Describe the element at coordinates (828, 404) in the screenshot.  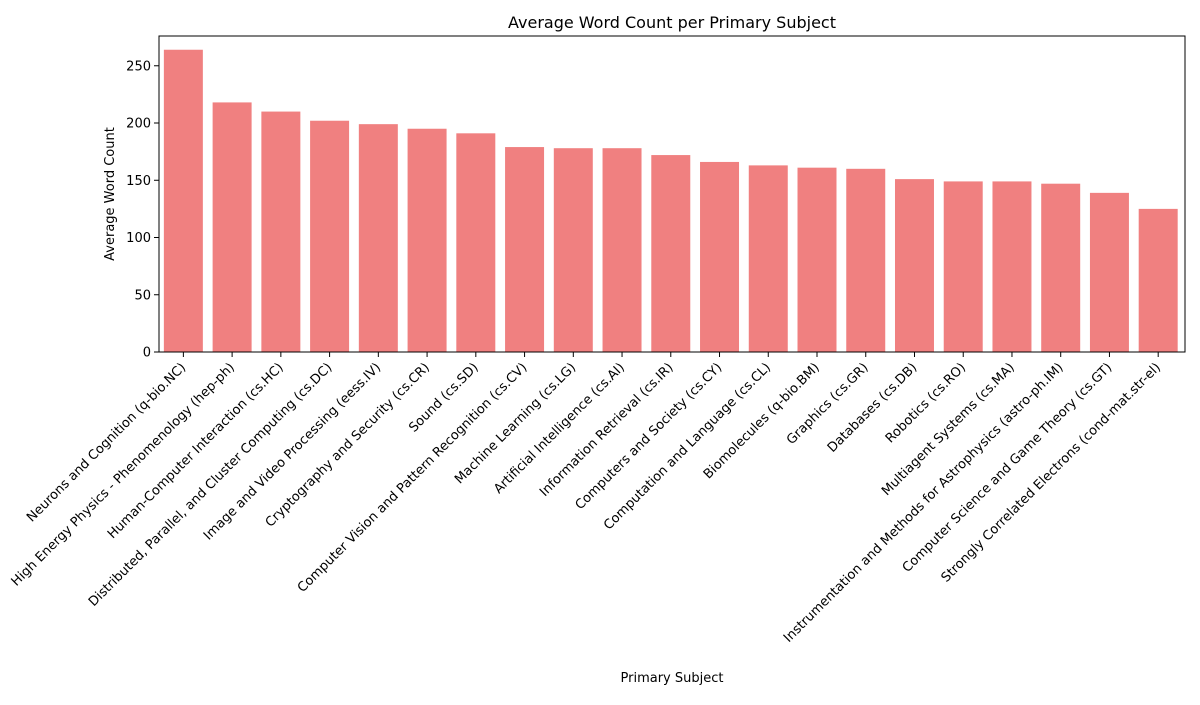
I see `x-tick-label: Graphics (cs.GR)` at that location.